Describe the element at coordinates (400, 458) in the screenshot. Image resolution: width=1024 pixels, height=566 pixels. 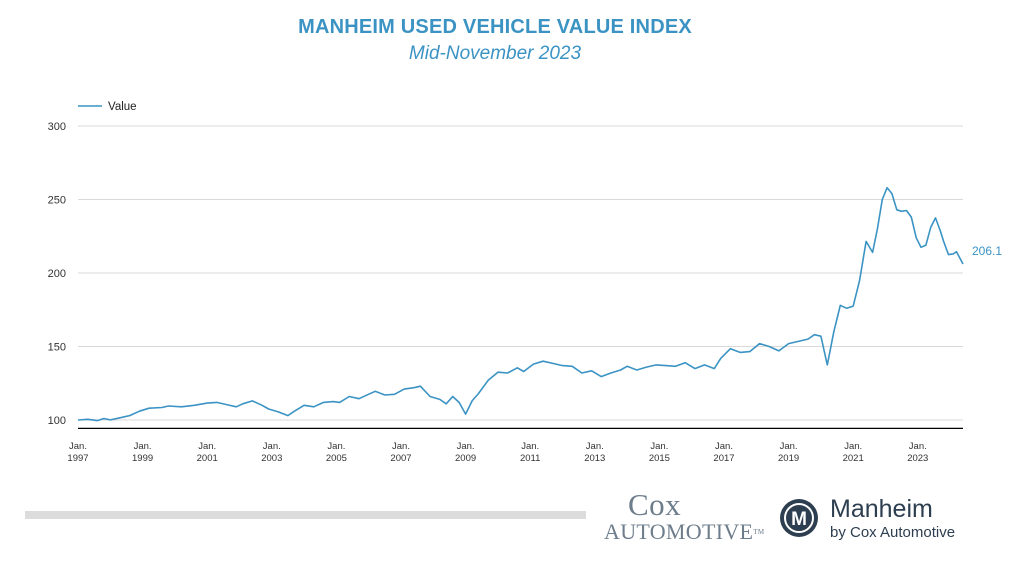
I see `x-tick-label-year: 2007` at that location.